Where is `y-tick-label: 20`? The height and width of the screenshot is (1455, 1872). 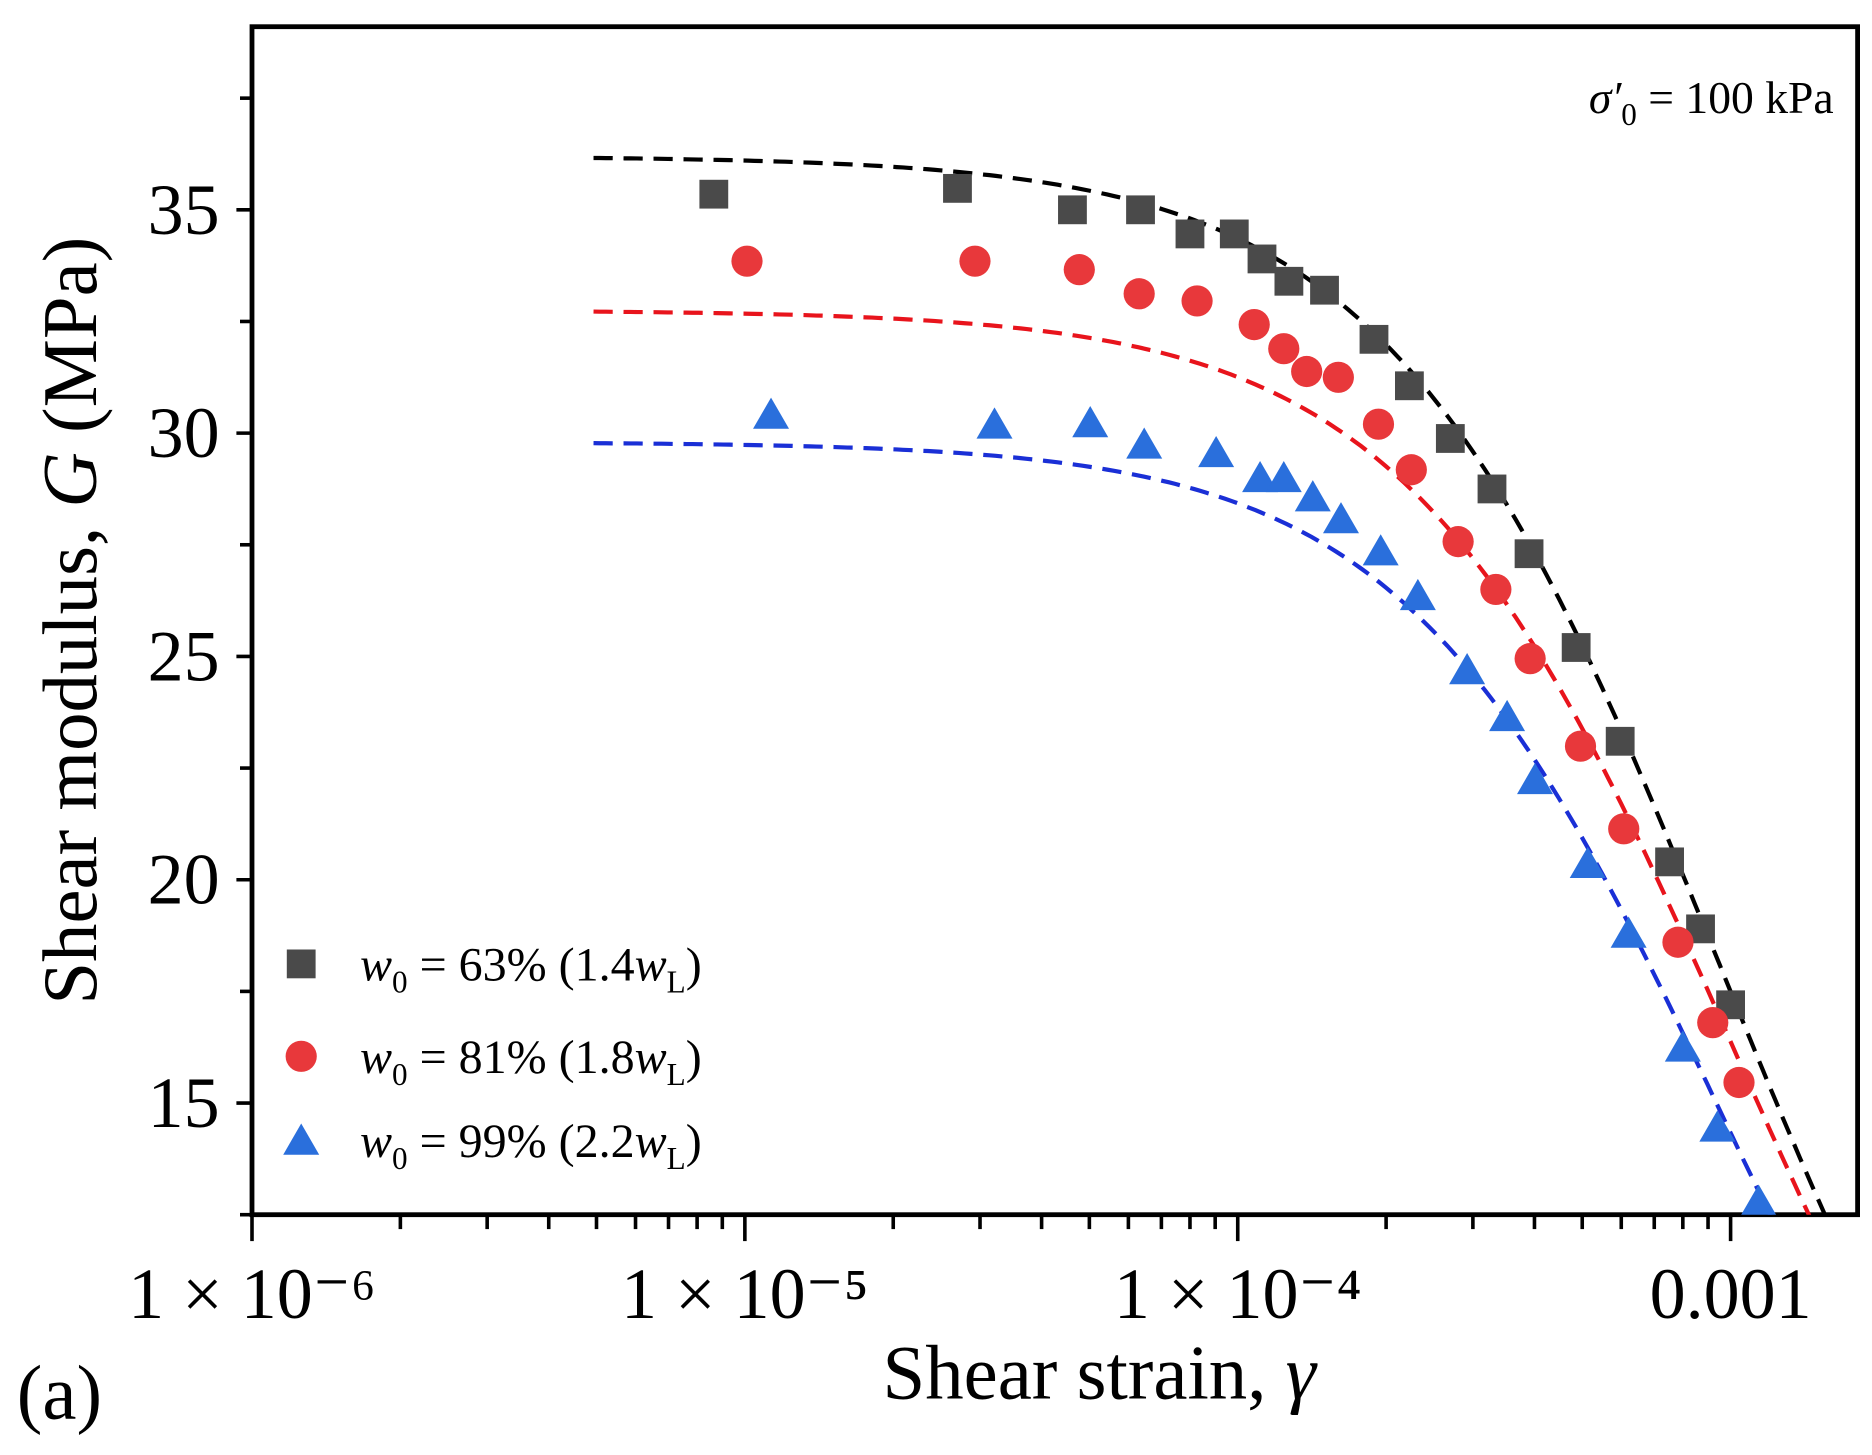 y-tick-label: 20 is located at coordinates (184, 880).